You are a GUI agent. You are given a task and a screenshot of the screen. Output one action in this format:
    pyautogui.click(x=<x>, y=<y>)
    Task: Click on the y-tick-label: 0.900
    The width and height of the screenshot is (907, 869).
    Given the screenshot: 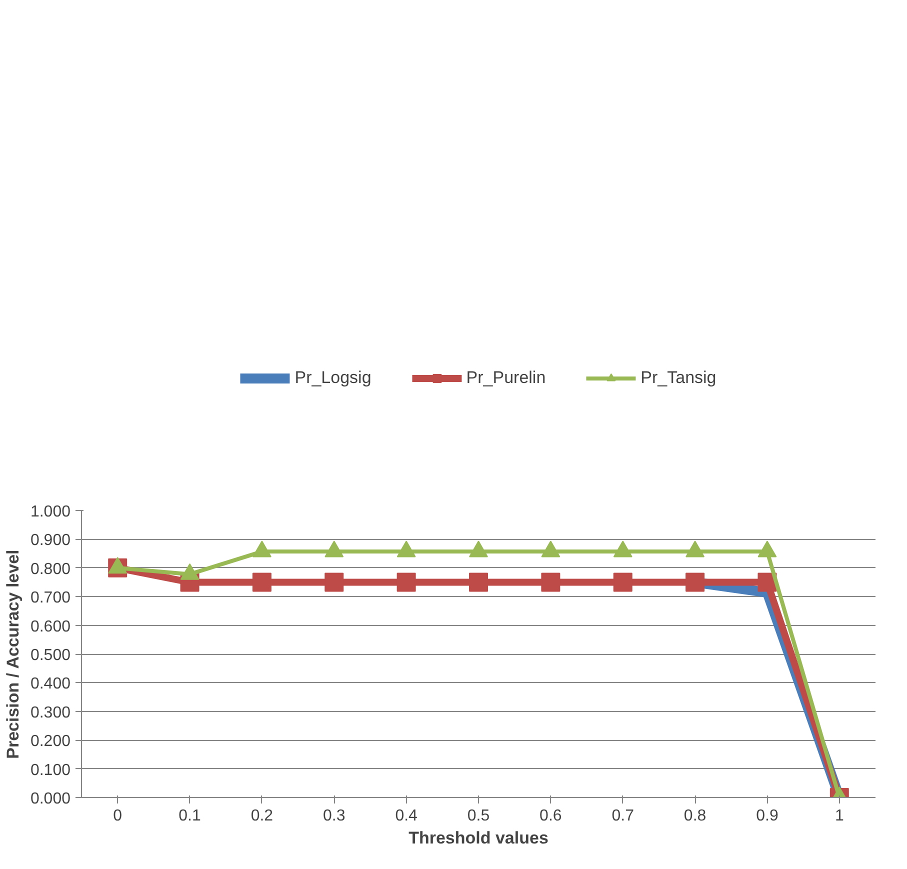 What is the action you would take?
    pyautogui.click(x=50, y=541)
    